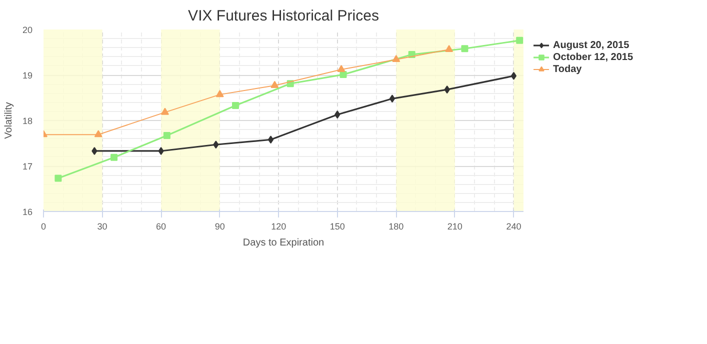  Describe the element at coordinates (27, 167) in the screenshot. I see `y-tick-label: 17` at that location.